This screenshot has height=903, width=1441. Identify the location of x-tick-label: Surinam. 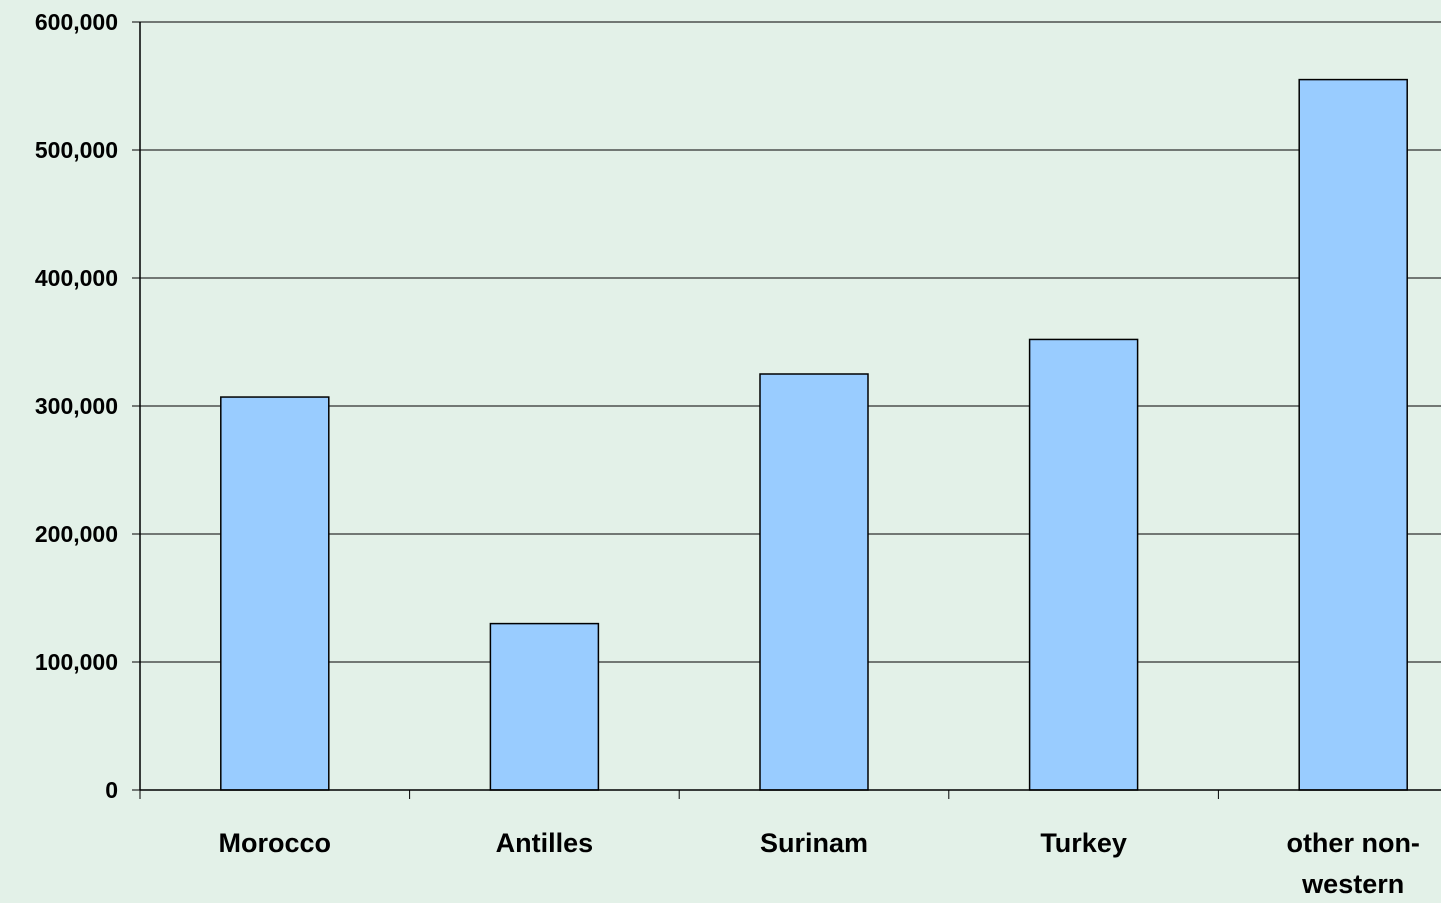
(814, 843).